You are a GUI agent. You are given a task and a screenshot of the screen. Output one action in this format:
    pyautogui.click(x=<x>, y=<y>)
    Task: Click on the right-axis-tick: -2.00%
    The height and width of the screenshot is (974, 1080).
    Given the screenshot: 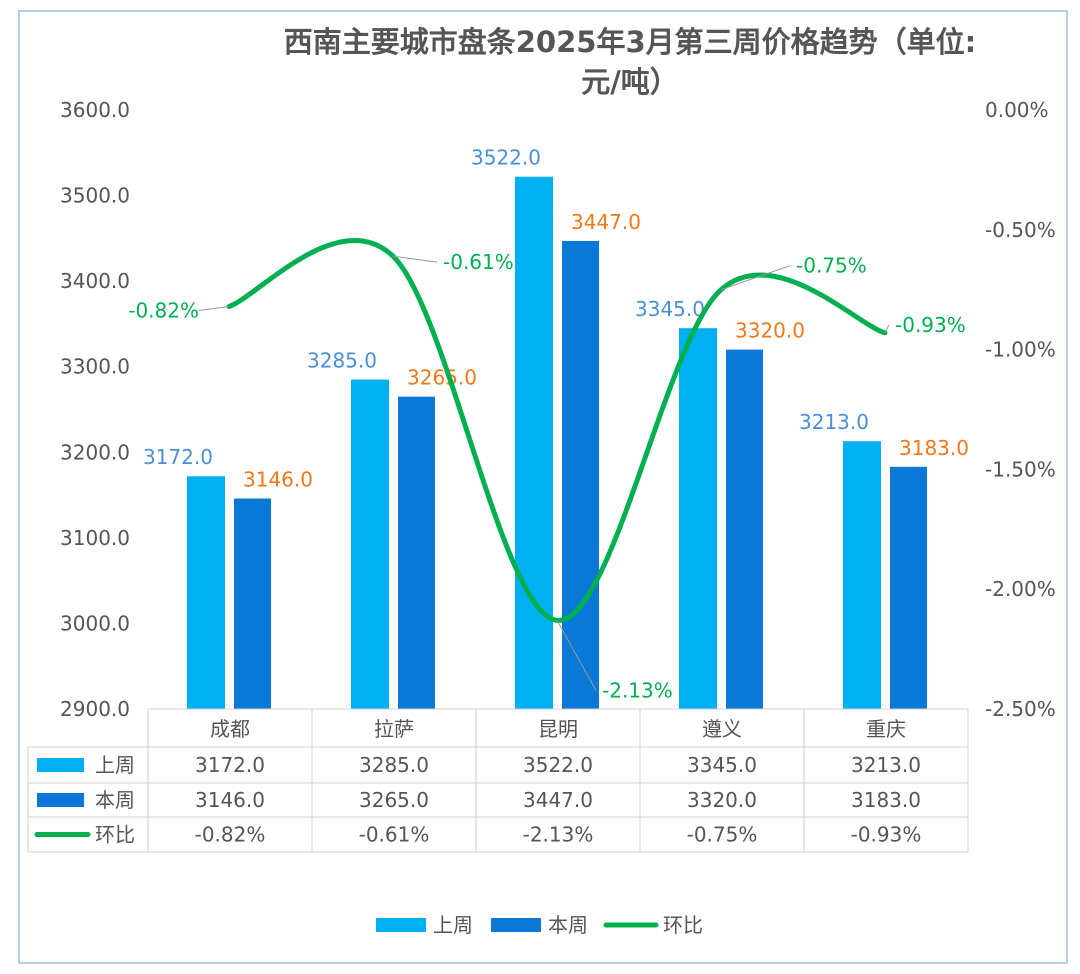 What is the action you would take?
    pyautogui.click(x=1020, y=589)
    